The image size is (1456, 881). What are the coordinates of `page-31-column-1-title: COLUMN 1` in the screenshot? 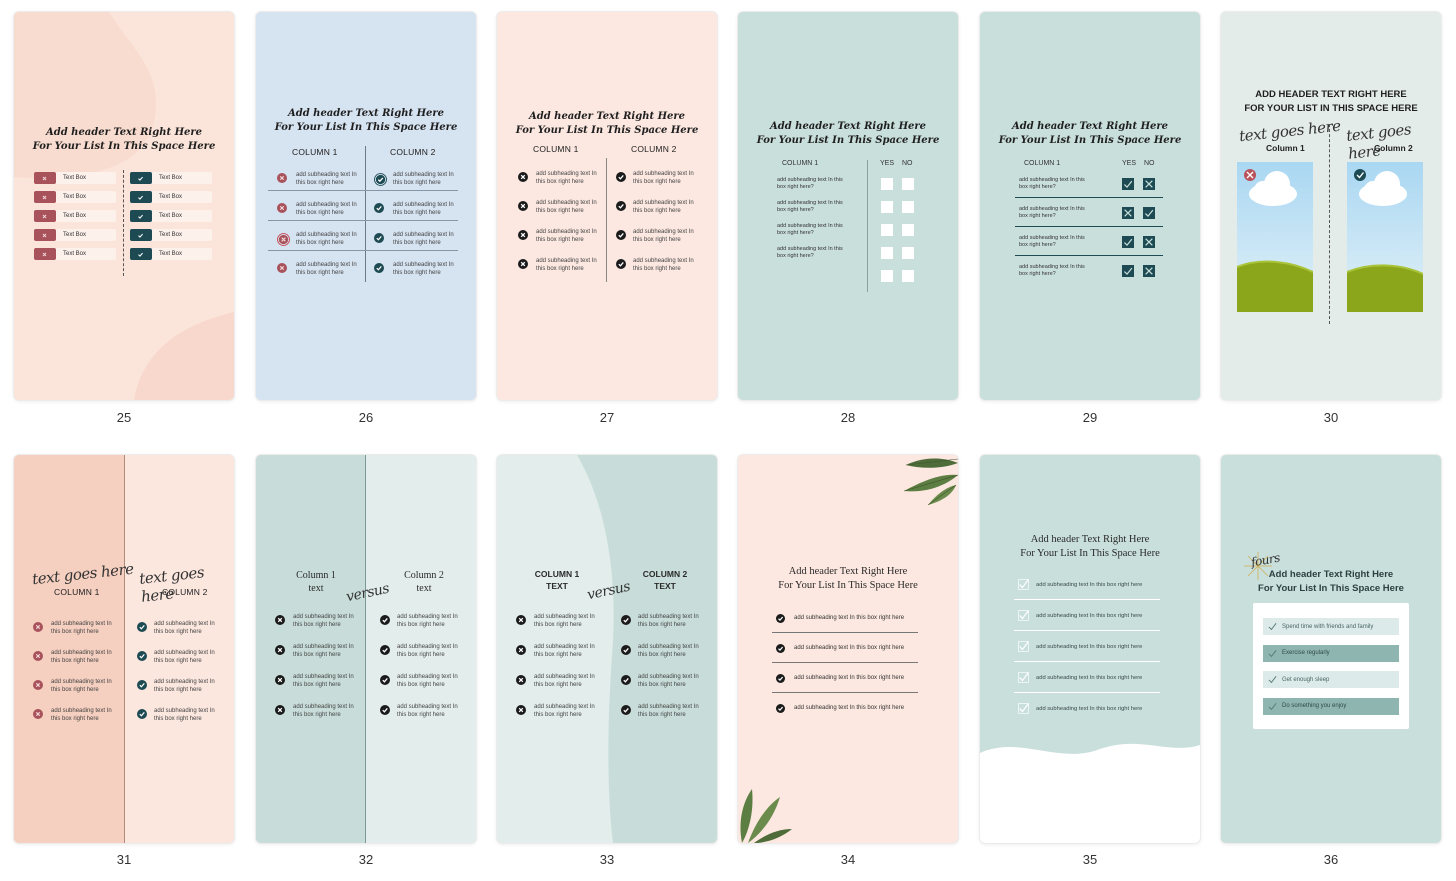 It's located at (77, 592).